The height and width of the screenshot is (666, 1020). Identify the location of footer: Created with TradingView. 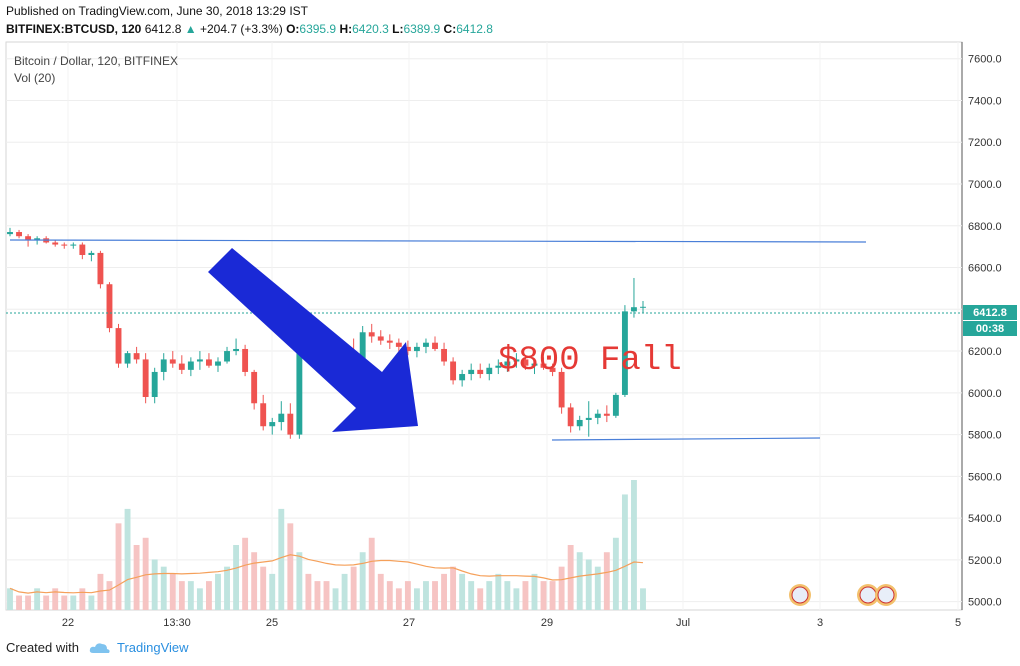
(97, 647).